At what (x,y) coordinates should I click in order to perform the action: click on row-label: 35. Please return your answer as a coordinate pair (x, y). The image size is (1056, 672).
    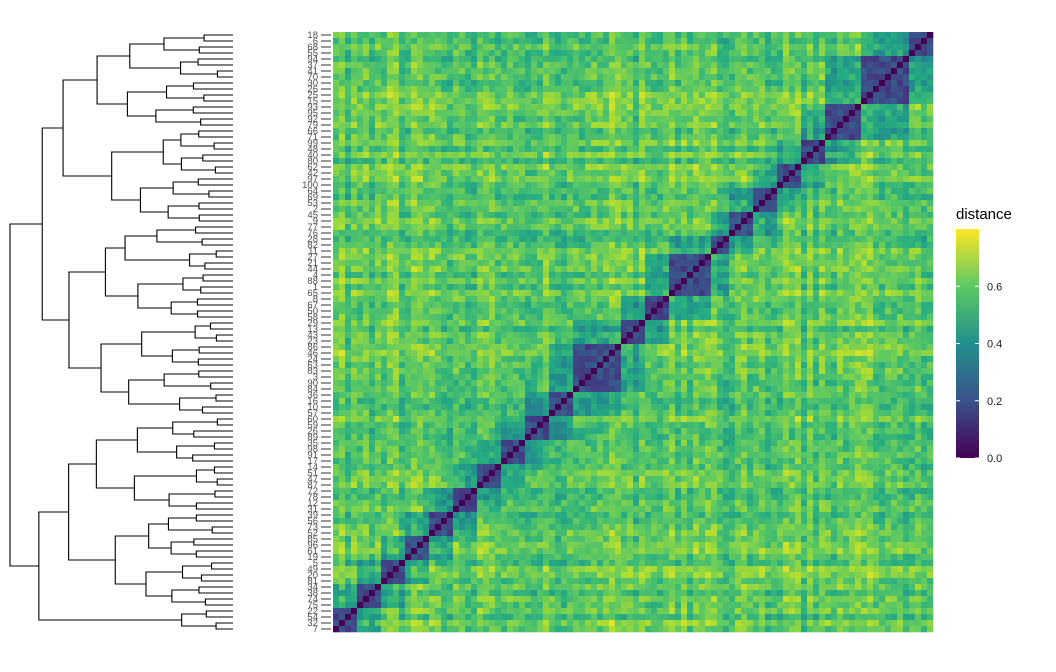
    Looking at the image, I should click on (312, 443).